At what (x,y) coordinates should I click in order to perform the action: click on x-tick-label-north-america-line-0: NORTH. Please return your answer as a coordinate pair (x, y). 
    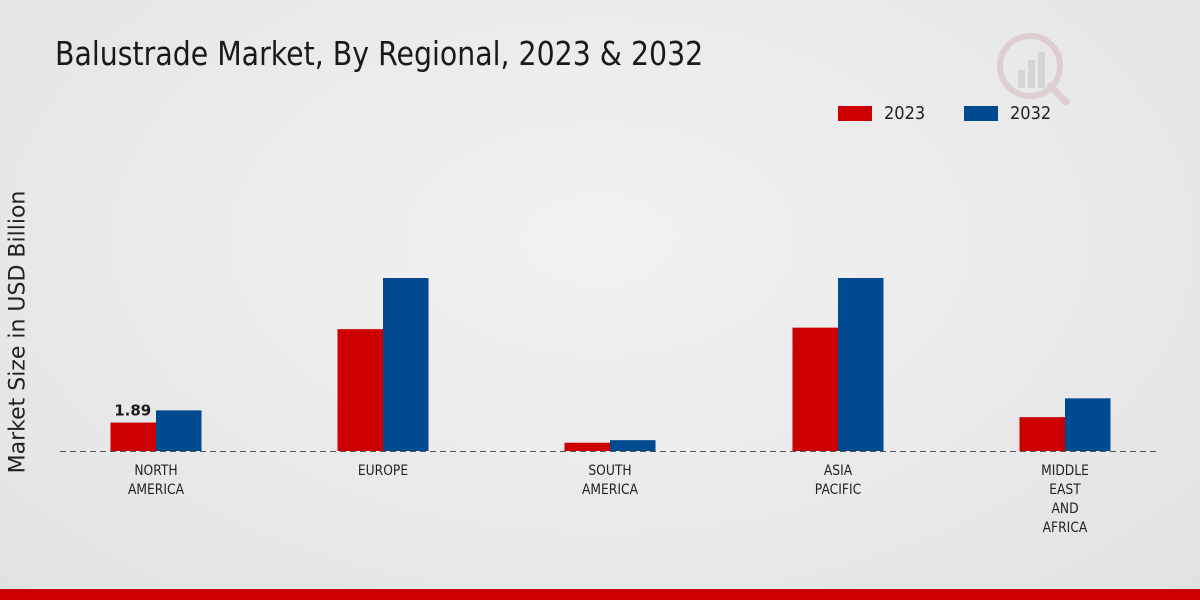
    Looking at the image, I should click on (155, 471).